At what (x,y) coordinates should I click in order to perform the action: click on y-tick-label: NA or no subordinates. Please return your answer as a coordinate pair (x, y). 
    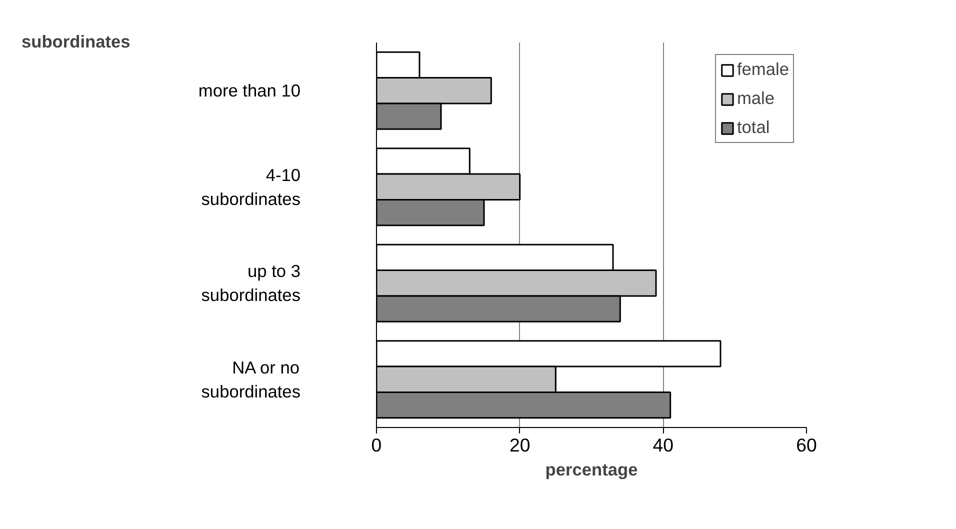
    Looking at the image, I should click on (251, 379).